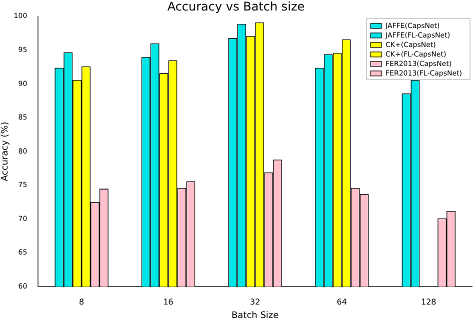 The width and height of the screenshot is (474, 321). What do you see at coordinates (428, 301) in the screenshot?
I see `x-tick-label: 128` at bounding box center [428, 301].